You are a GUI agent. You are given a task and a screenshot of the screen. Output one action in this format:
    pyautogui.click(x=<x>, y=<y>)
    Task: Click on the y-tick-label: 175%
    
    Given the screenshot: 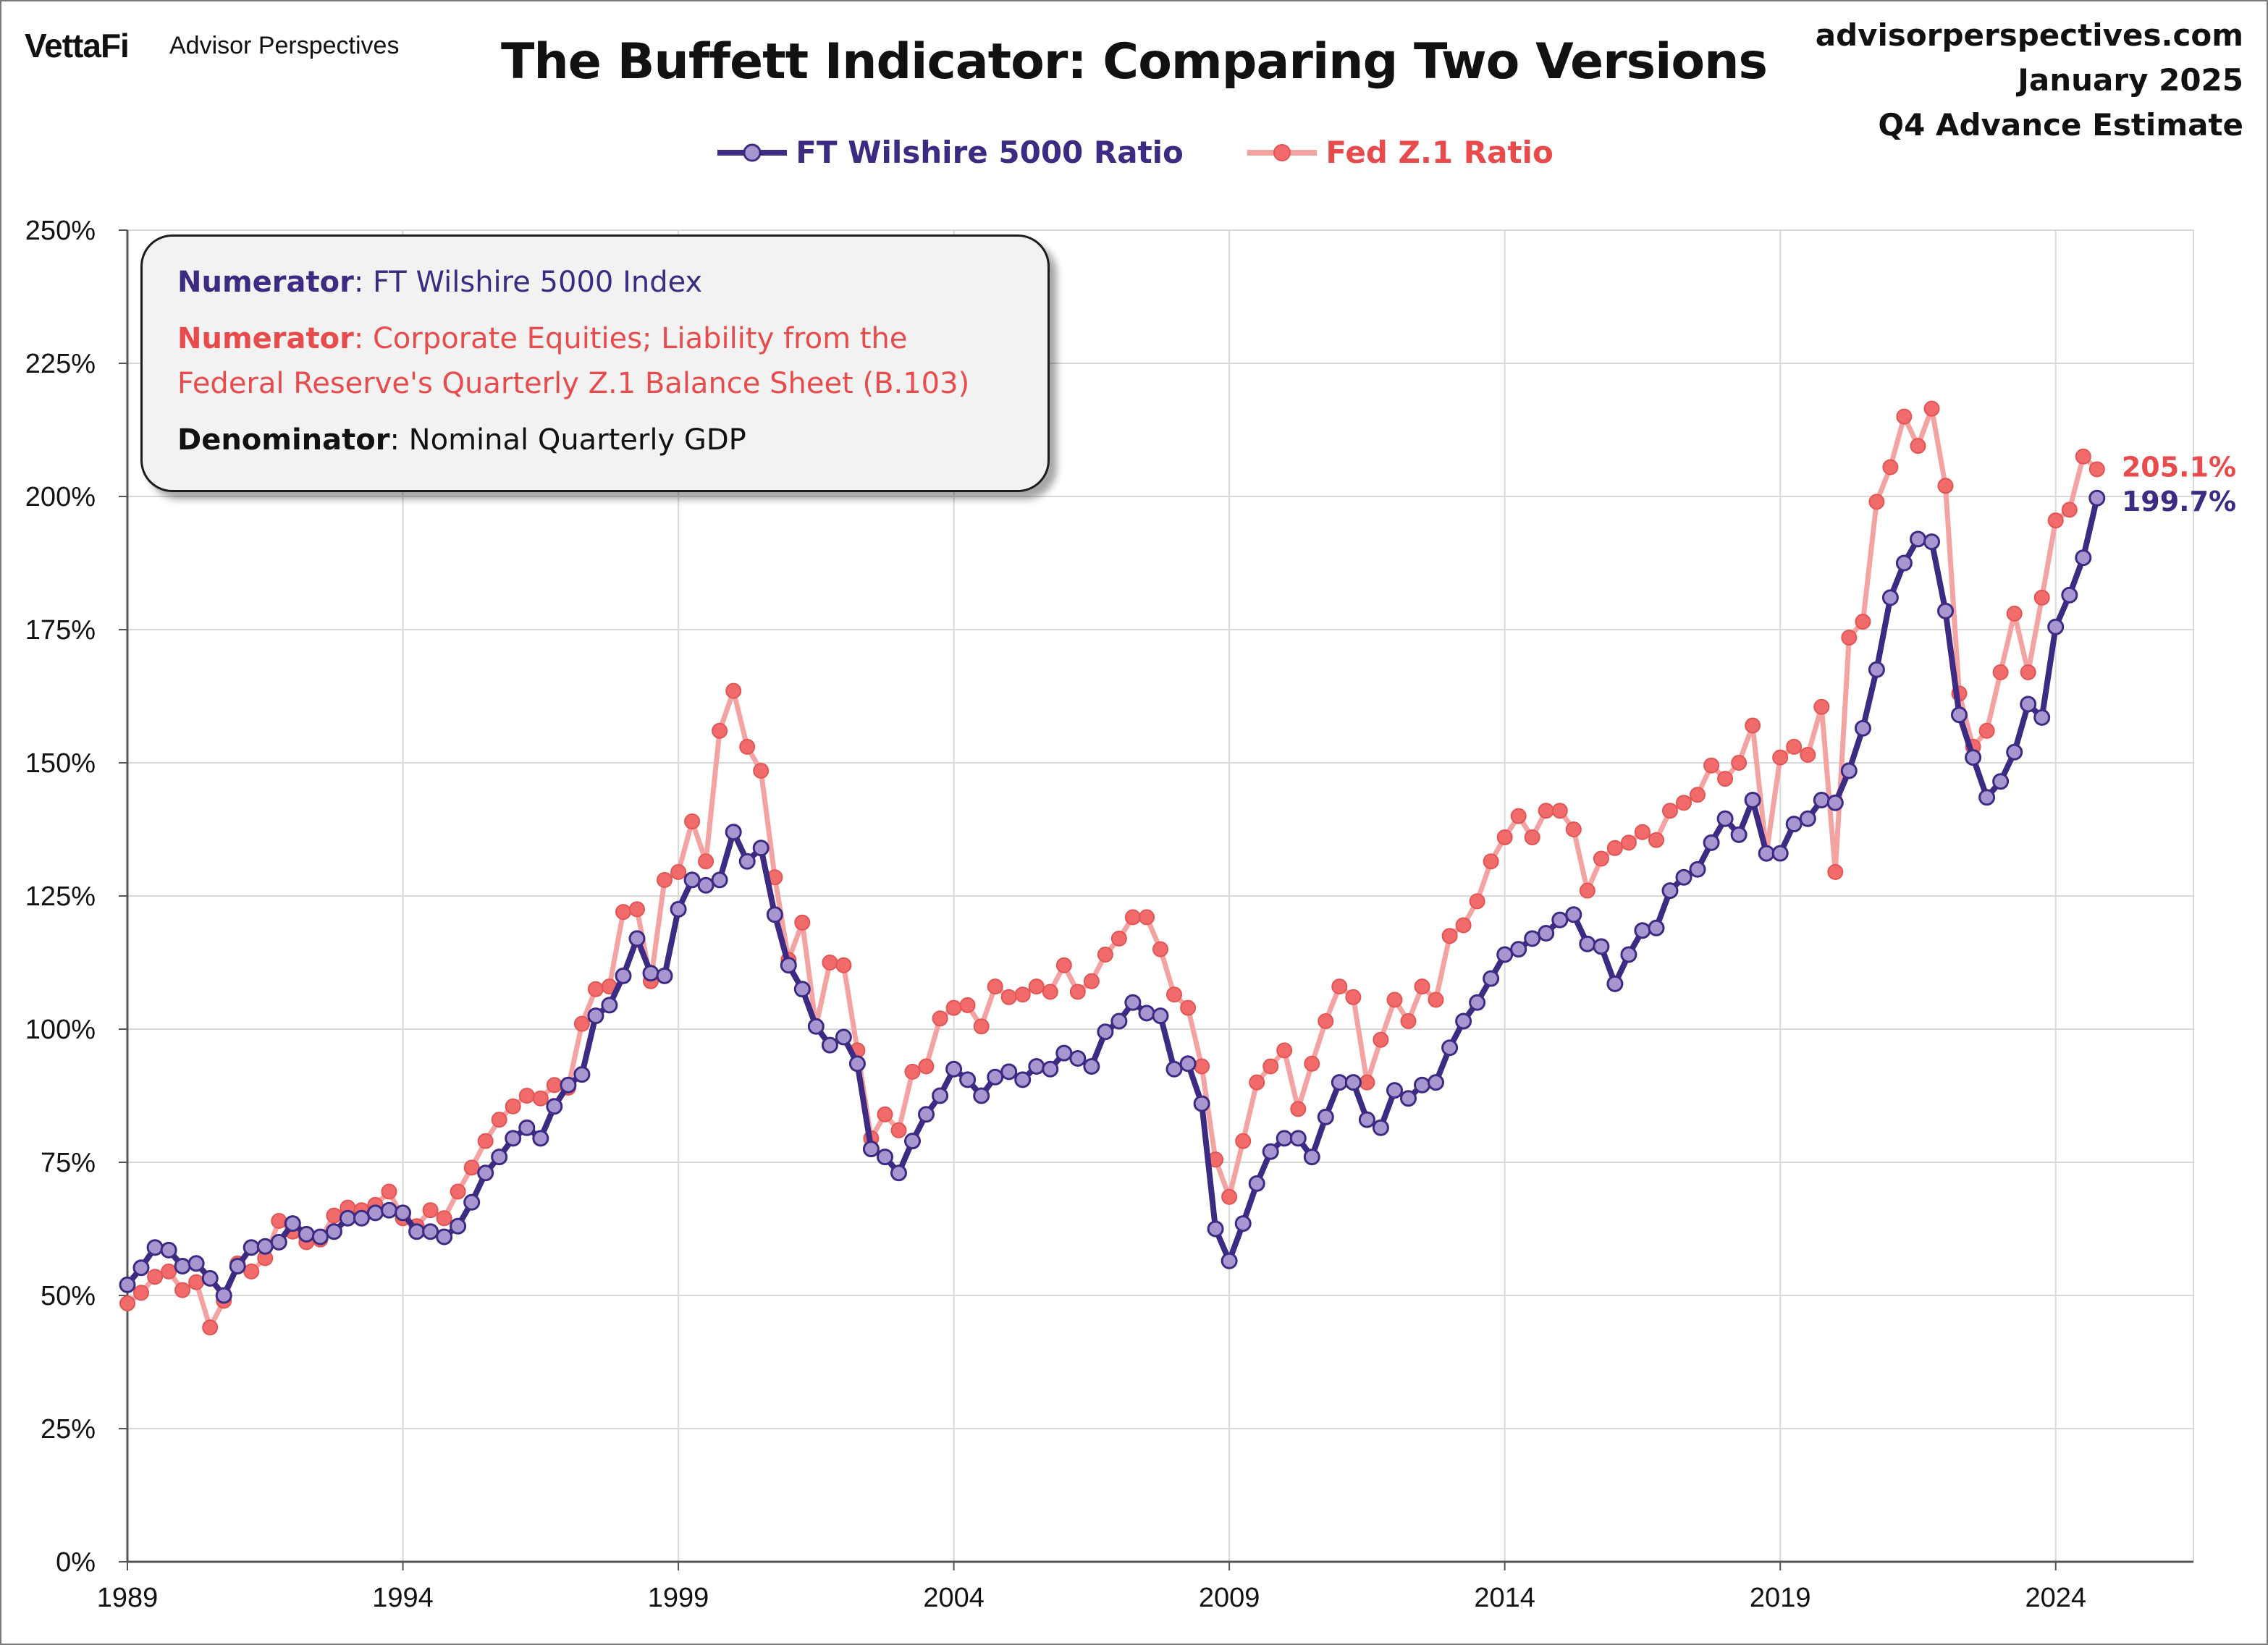 What is the action you would take?
    pyautogui.click(x=61, y=630)
    